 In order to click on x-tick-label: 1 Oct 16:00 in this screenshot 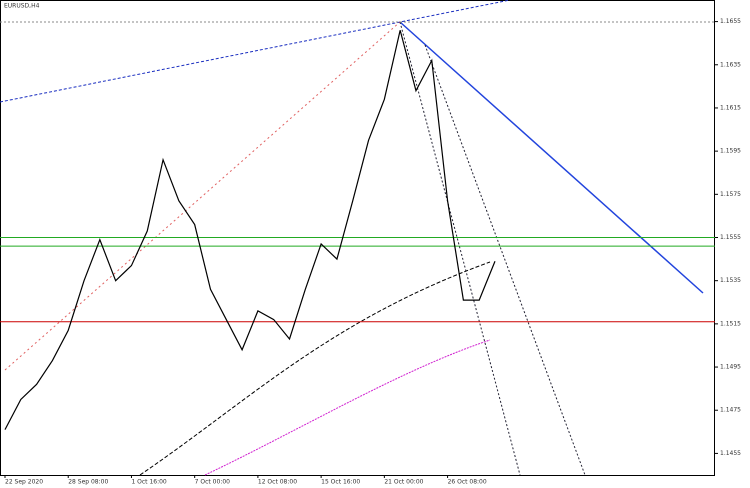, I will do `click(148, 482)`.